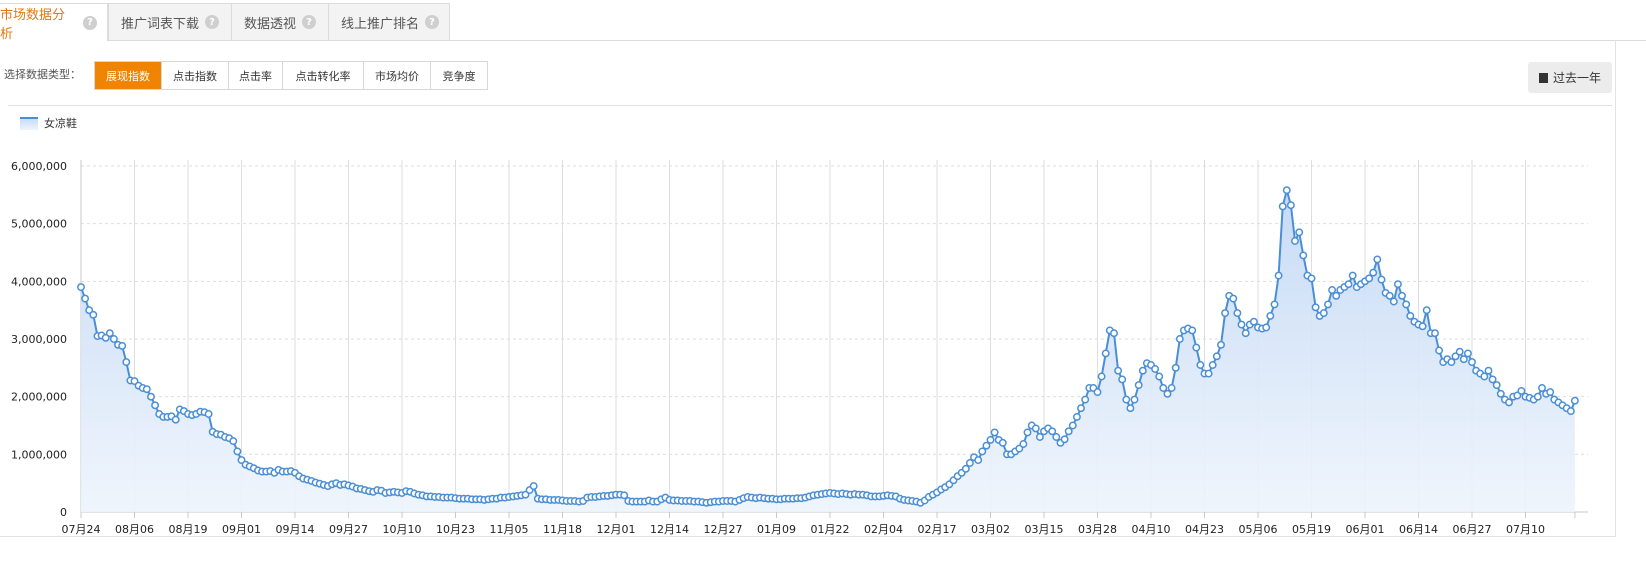 The image size is (1646, 569). What do you see at coordinates (562, 529) in the screenshot?
I see `x-tick-label: 11月18` at bounding box center [562, 529].